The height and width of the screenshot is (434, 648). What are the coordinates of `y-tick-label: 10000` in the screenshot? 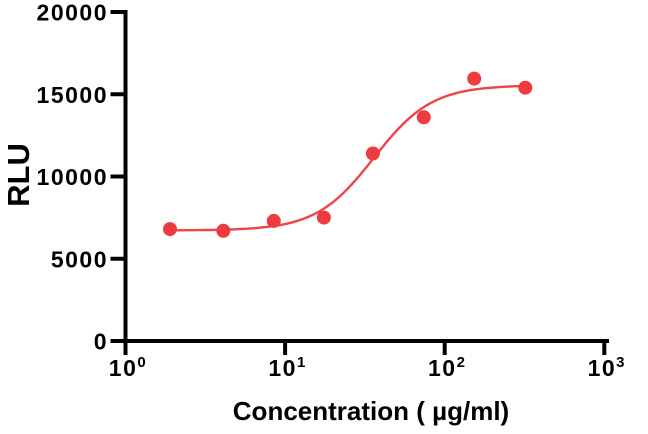 It's located at (72, 177).